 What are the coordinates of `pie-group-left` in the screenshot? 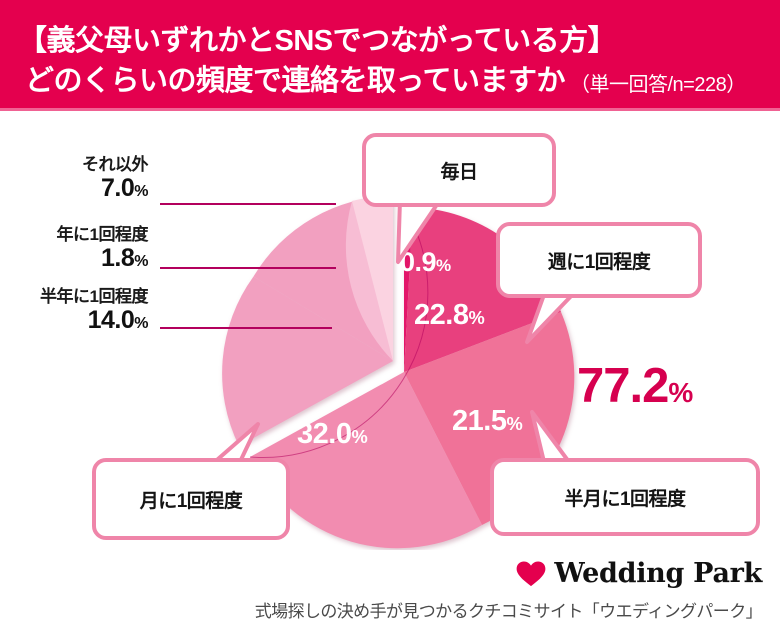 It's located at (307, 320).